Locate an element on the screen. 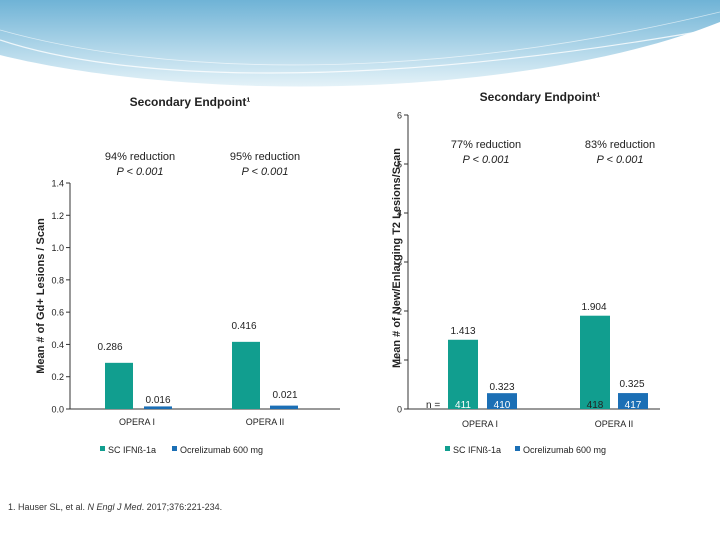 This screenshot has width=720, height=540. chart2-n-label-ocr: 410 is located at coordinates (502, 405).